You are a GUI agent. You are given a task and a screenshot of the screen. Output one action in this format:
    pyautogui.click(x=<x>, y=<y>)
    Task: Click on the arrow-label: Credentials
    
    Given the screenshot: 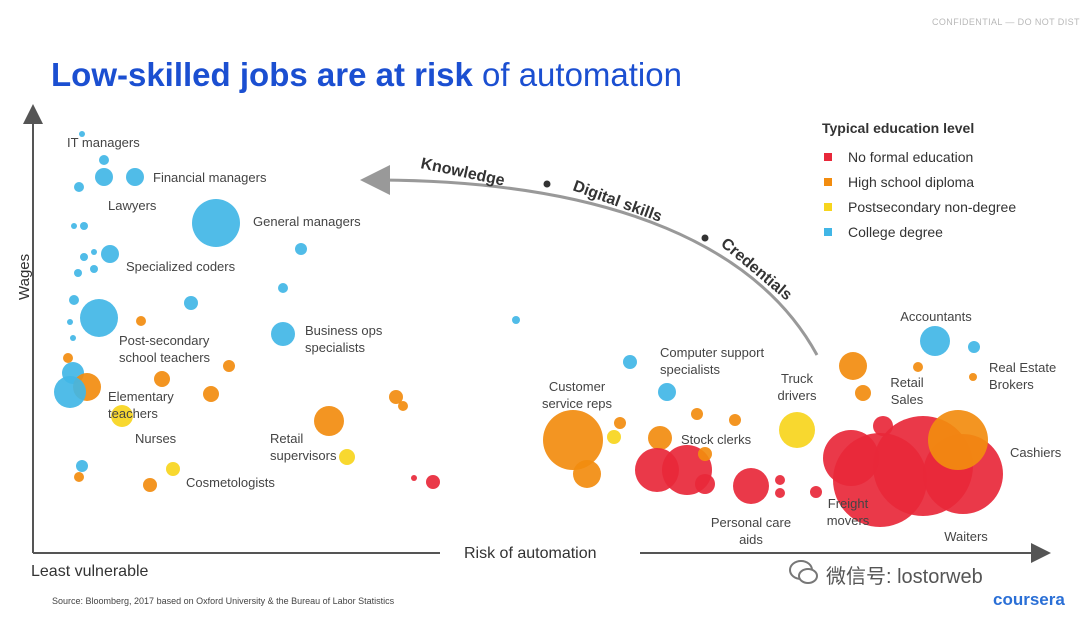 What is the action you would take?
    pyautogui.click(x=756, y=269)
    